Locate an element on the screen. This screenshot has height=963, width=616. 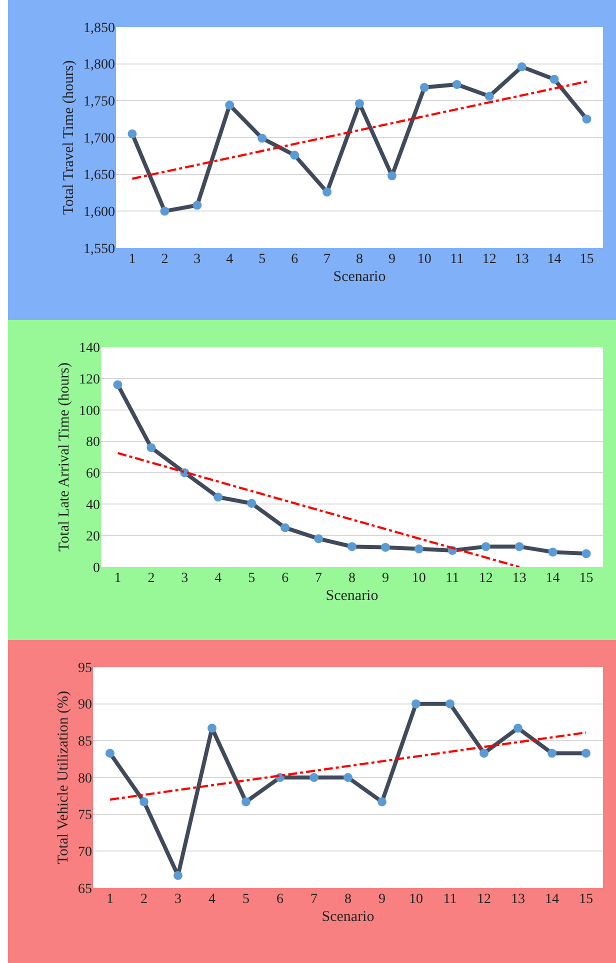
y-tick-label: 0 is located at coordinates (96, 568).